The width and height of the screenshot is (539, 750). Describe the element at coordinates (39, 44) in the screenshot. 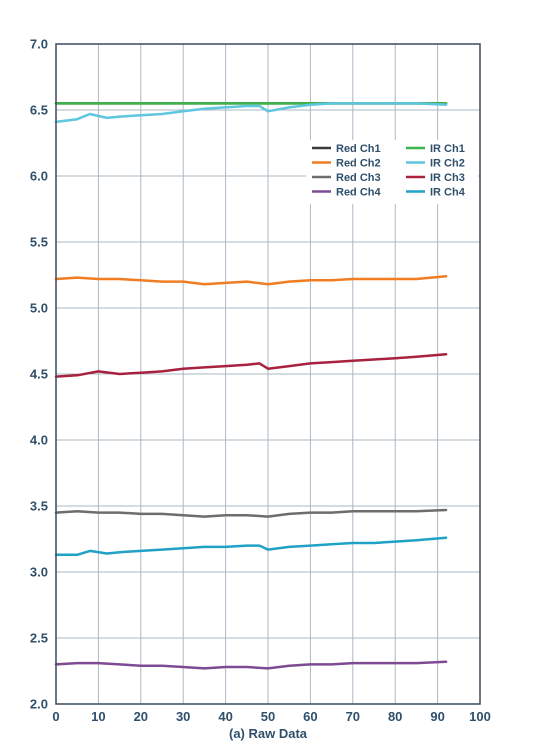

I see `y-tick-label: 7.0` at that location.